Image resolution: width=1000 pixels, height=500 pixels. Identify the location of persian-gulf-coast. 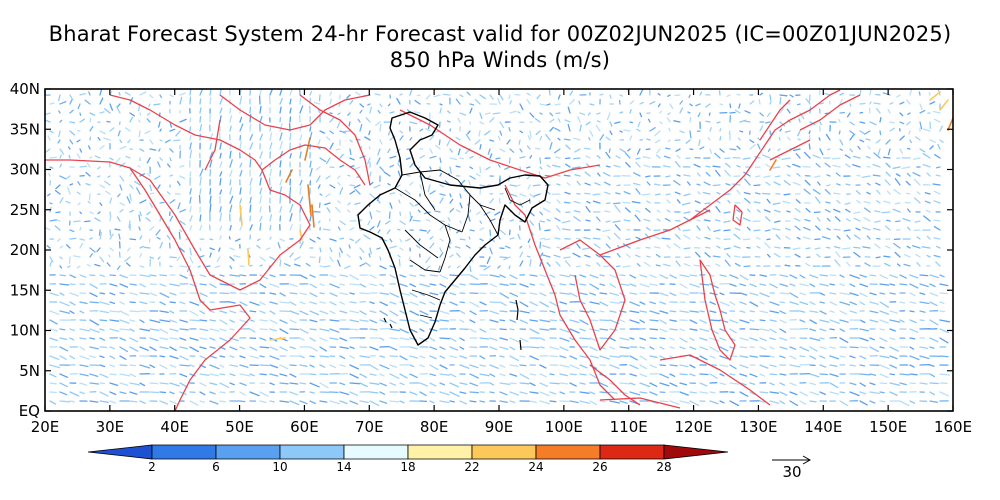
(313, 165).